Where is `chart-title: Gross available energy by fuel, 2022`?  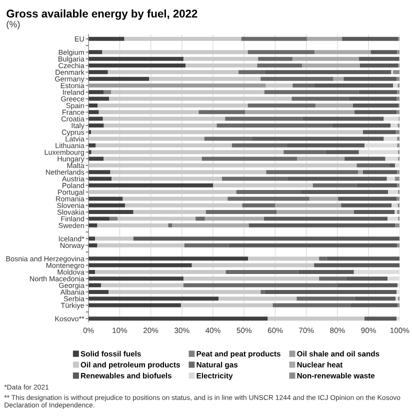
chart-title: Gross available energy by fuel, 2022 is located at coordinates (102, 14).